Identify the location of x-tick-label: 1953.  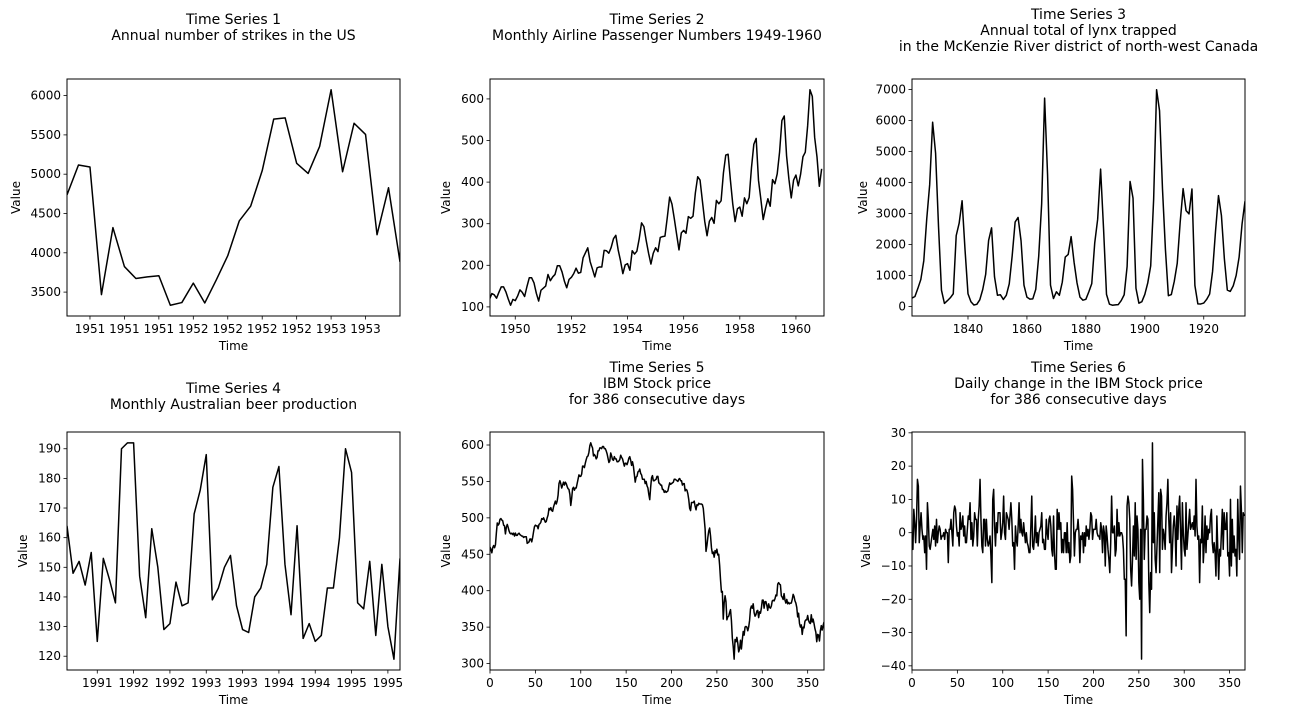
(331, 329).